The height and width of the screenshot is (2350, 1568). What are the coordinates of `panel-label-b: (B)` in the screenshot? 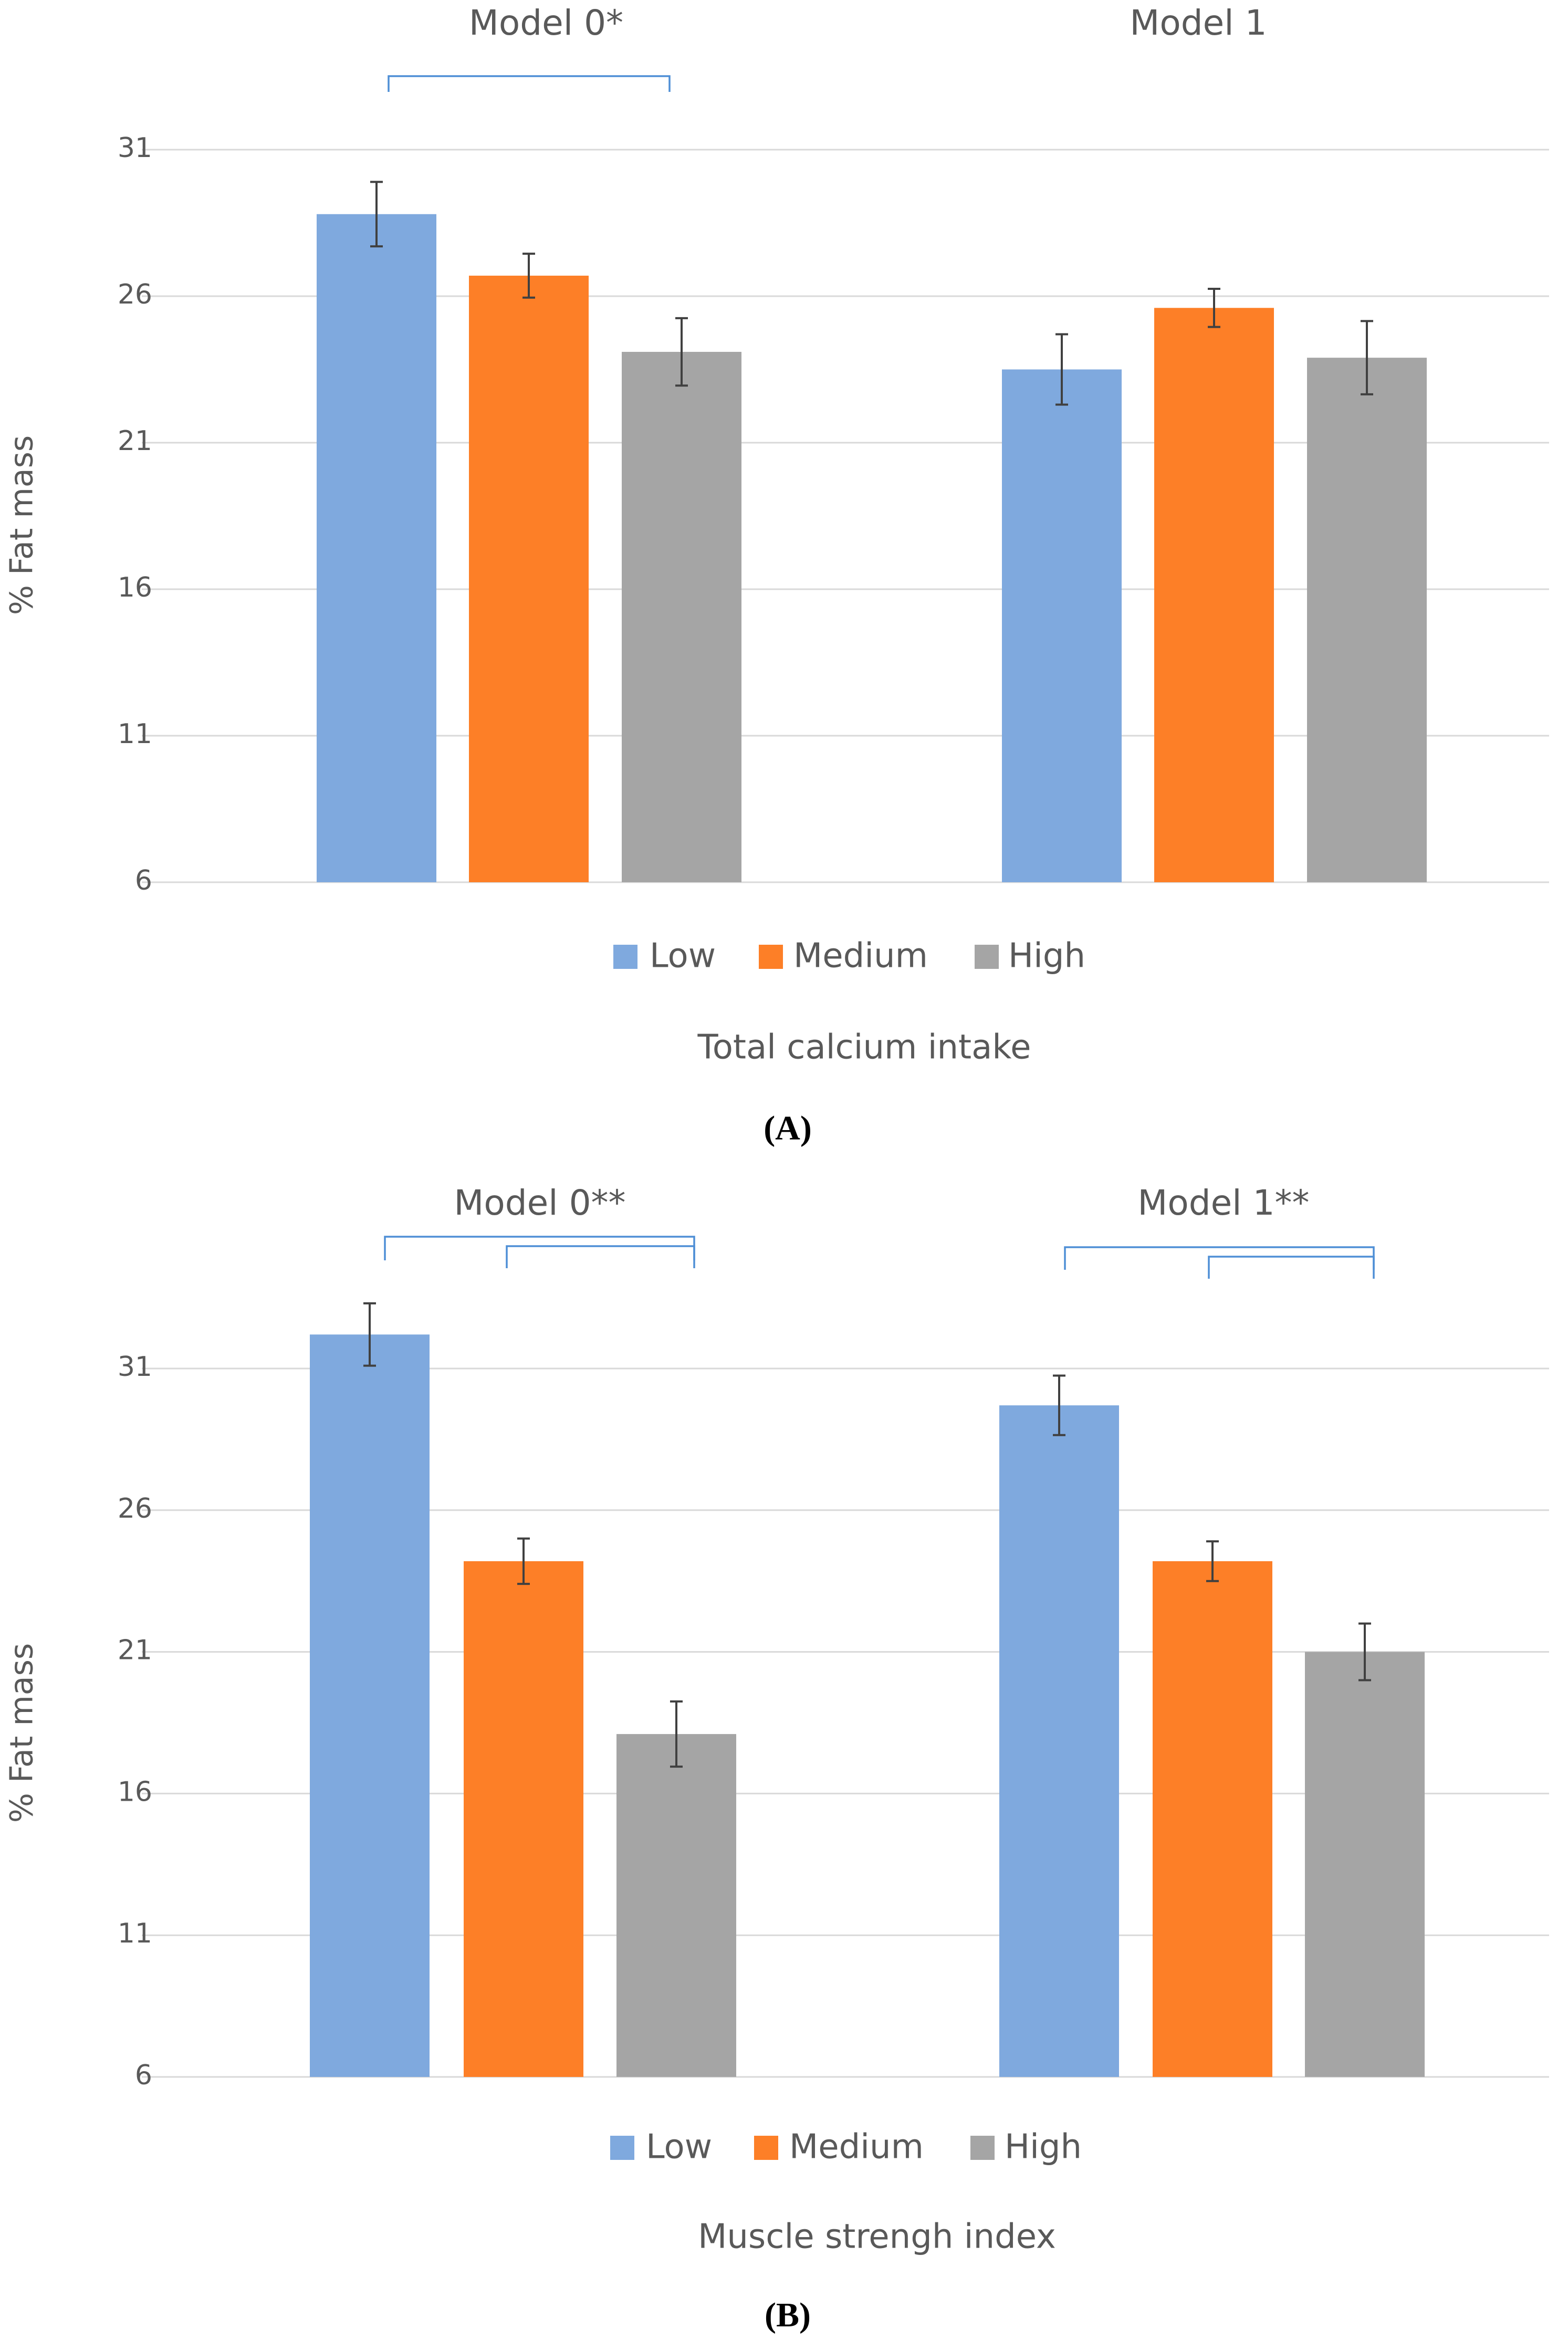 It's located at (788, 2315).